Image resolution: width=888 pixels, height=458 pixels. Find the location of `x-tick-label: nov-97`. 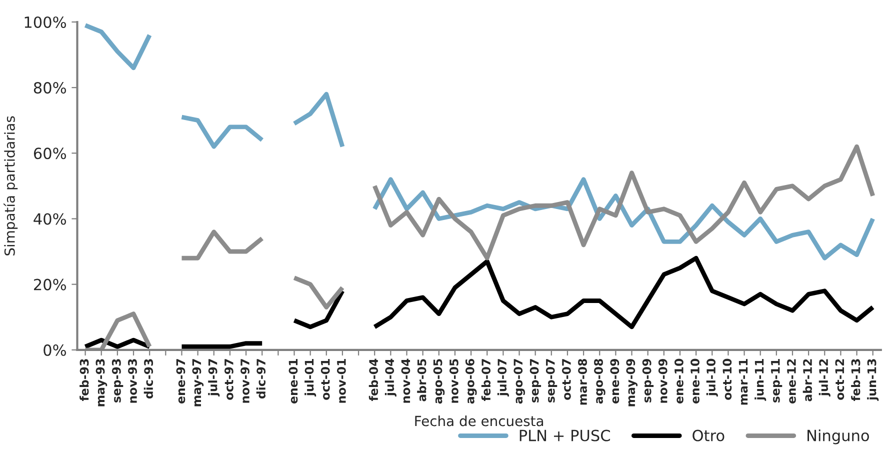

x-tick-label: nov-97 is located at coordinates (245, 381).